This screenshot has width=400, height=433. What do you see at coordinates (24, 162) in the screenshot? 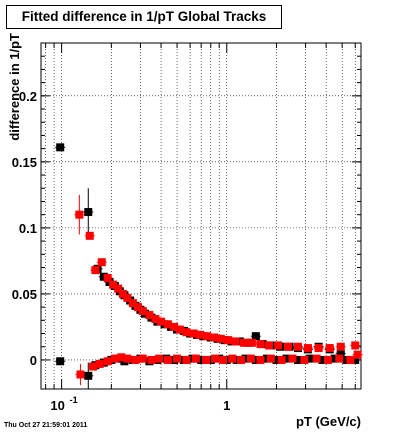
I see `y-tick-label: 0.15` at bounding box center [24, 162].